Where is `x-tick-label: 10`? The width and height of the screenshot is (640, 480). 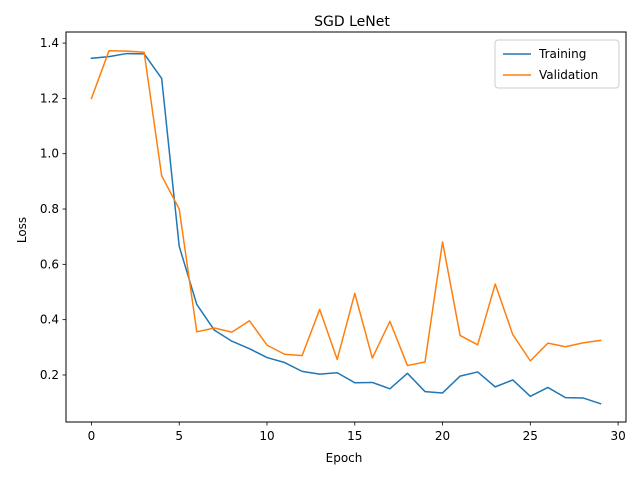
x-tick-label: 10 is located at coordinates (266, 436).